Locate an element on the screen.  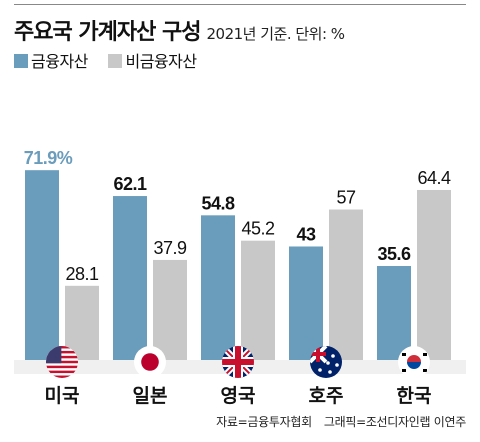
us-flag-icon is located at coordinates (62, 362).